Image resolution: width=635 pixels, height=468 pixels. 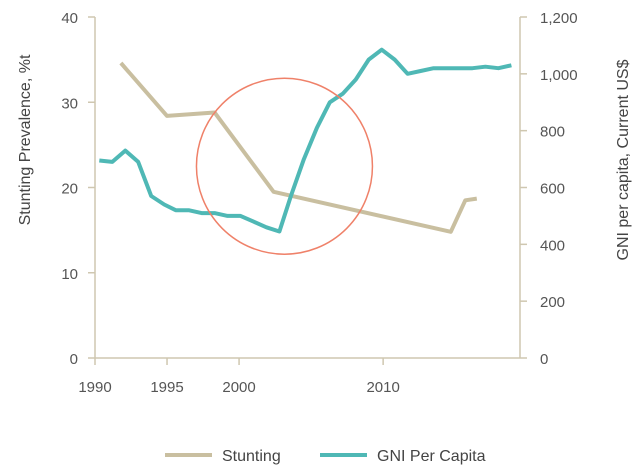 What do you see at coordinates (251, 456) in the screenshot?
I see `legend-label-stunting: Stunting` at bounding box center [251, 456].